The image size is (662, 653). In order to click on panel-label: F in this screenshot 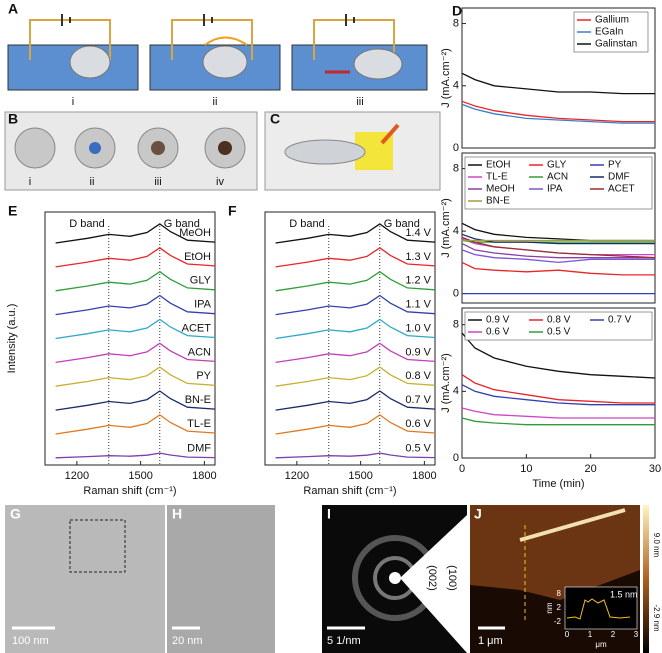, I will do `click(232, 211)`.